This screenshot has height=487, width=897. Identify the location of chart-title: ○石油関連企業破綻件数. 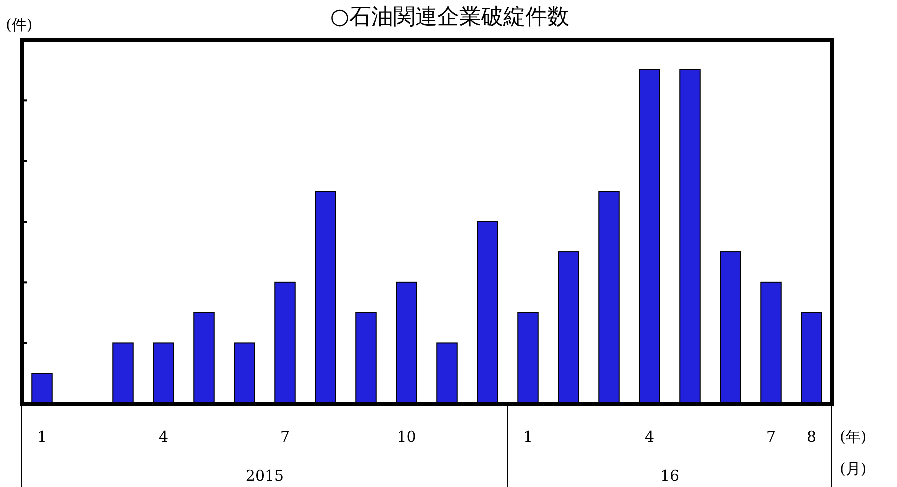
(450, 17).